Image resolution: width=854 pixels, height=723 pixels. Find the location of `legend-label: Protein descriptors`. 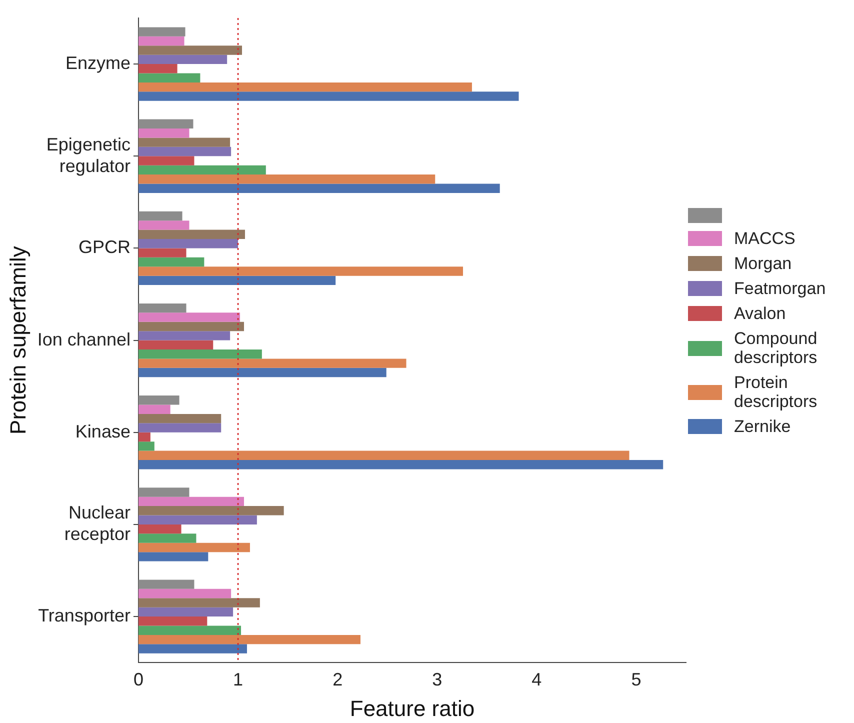

legend-label: Protein descriptors is located at coordinates (776, 392).